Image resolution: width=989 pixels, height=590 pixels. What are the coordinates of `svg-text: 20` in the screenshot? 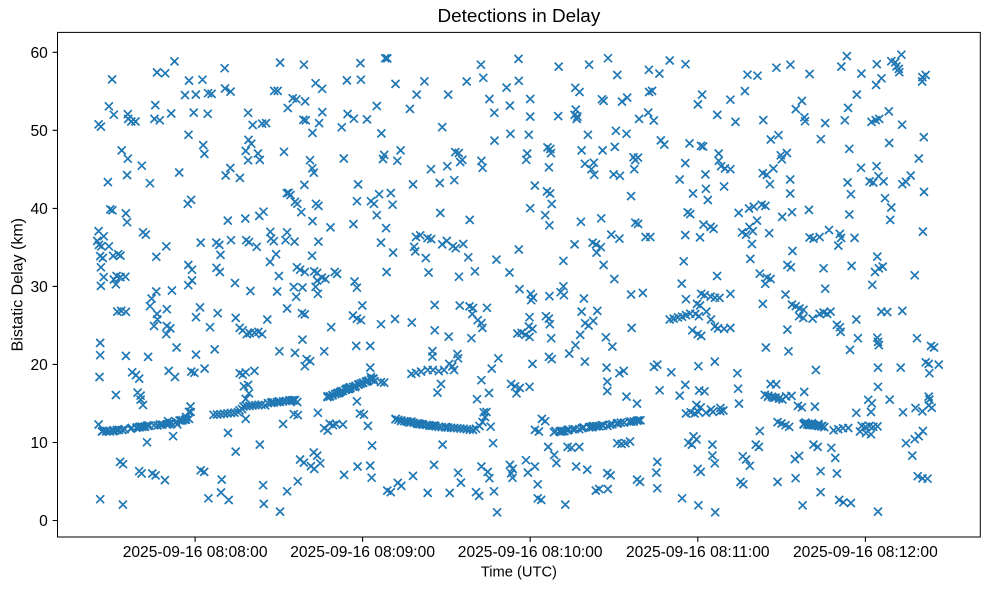 It's located at (39, 365).